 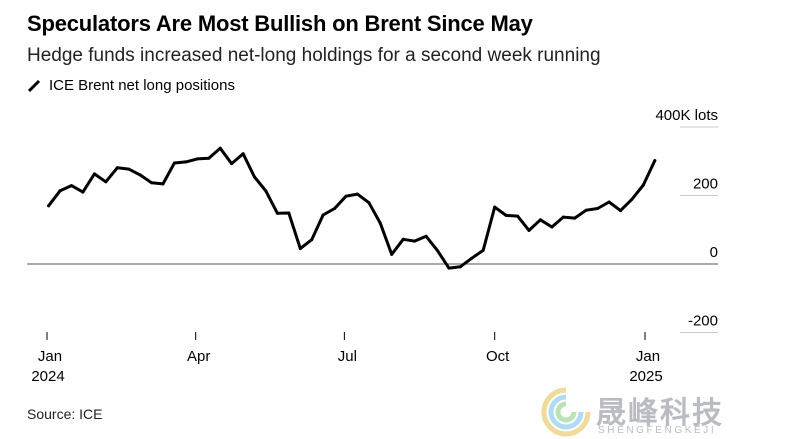 What do you see at coordinates (198, 356) in the screenshot?
I see `x-tick-label: Apr` at bounding box center [198, 356].